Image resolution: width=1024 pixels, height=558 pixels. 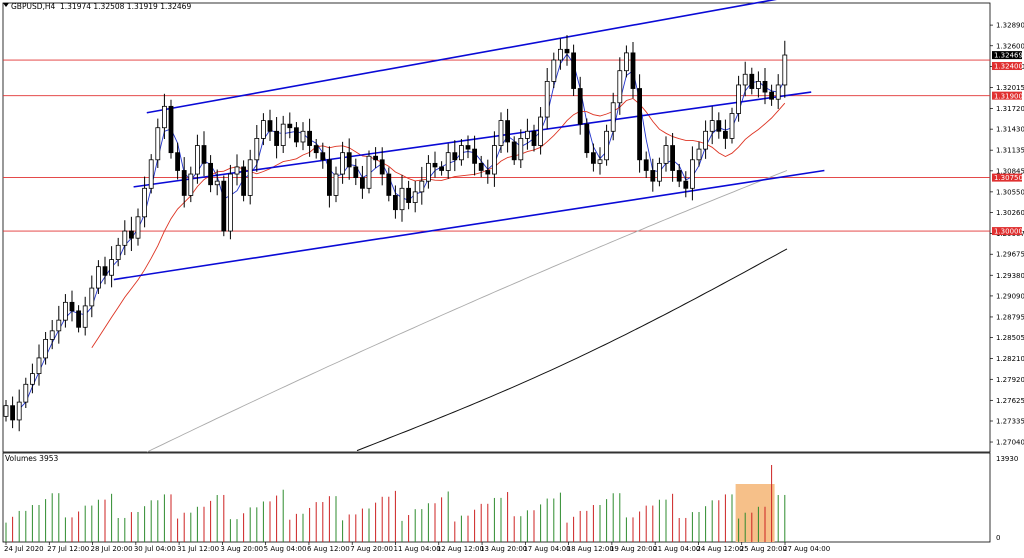 I want to click on y-tick-label: 1.32015, so click(x=1010, y=88).